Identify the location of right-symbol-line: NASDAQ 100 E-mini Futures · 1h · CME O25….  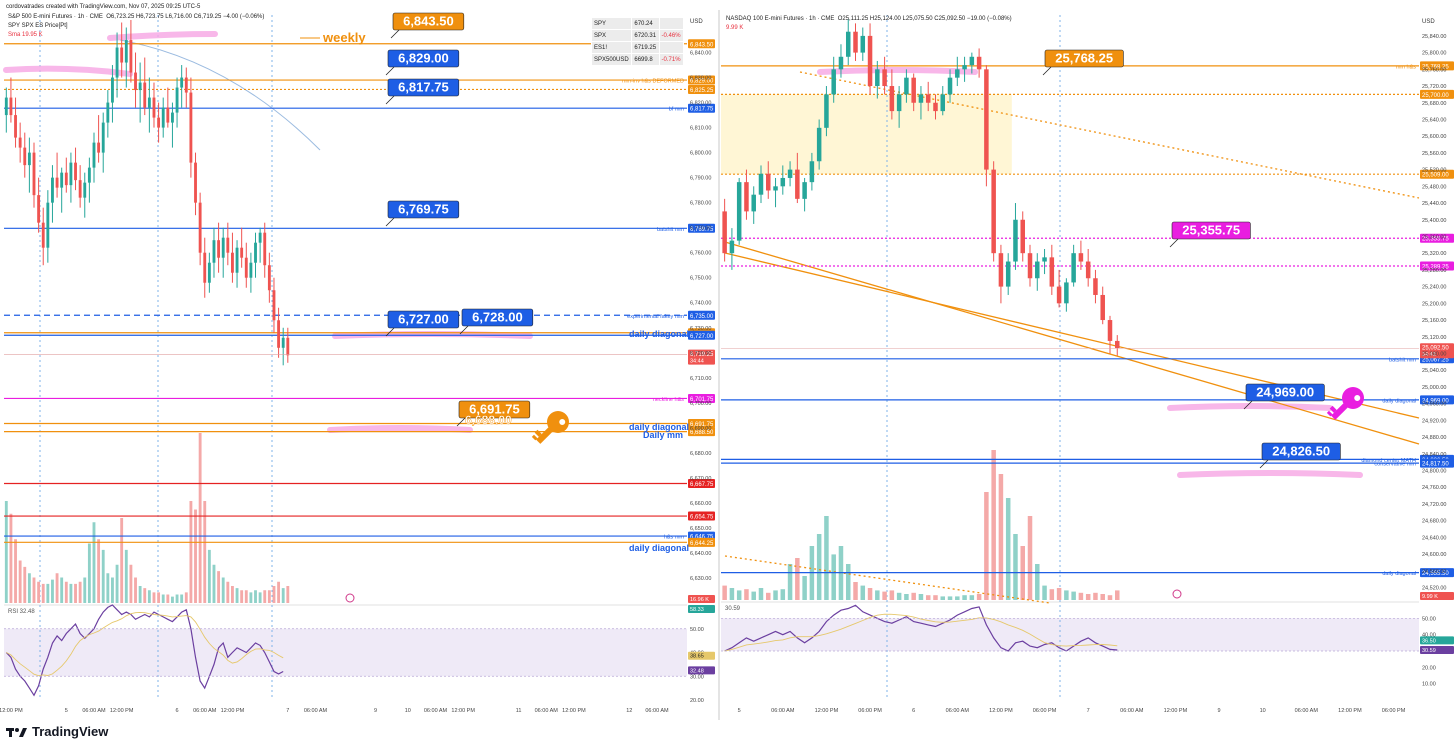
(869, 19).